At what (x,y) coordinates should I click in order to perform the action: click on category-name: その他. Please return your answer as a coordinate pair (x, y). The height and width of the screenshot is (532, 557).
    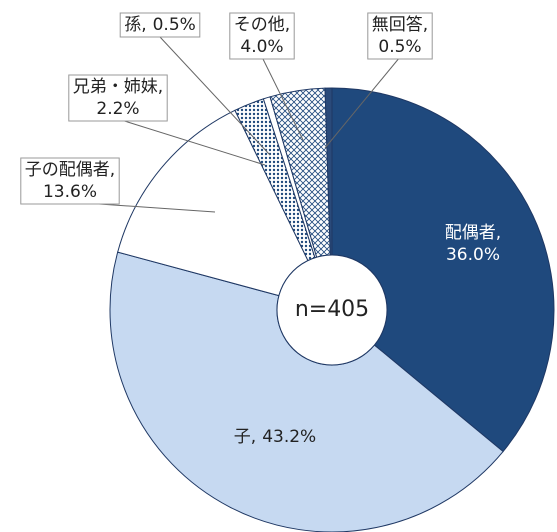
    Looking at the image, I should click on (259, 25).